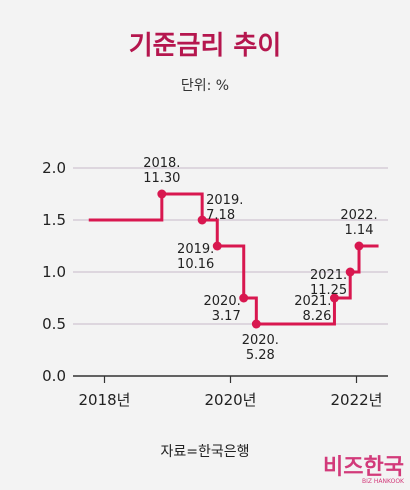 This screenshot has height=490, width=410. I want to click on svg-text: 비즈한국, so click(363, 467).